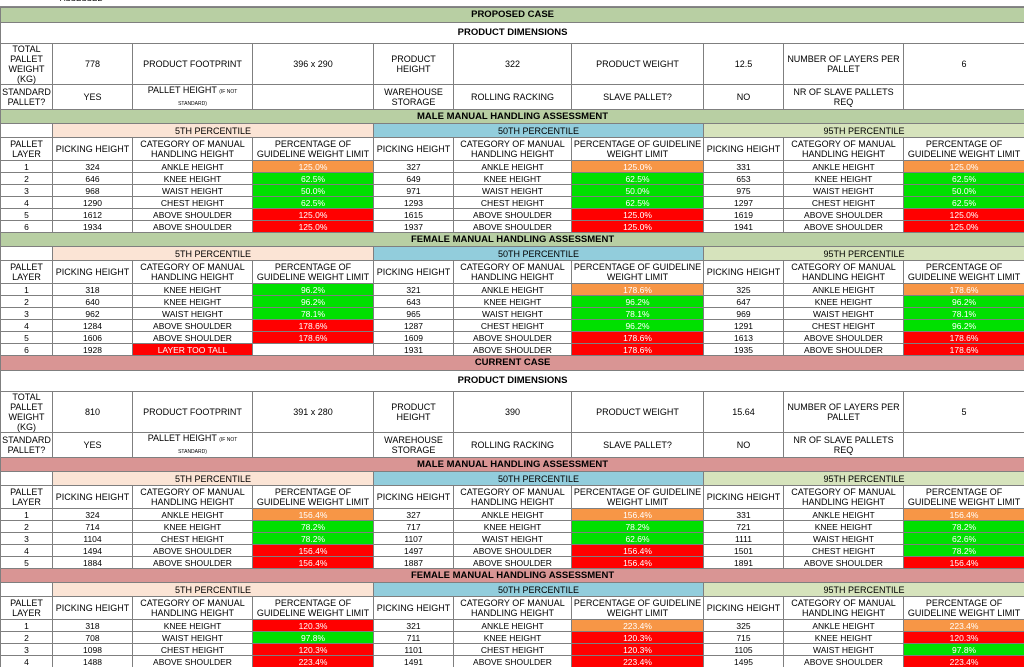  Describe the element at coordinates (743, 649) in the screenshot. I see `picking-height: 1105` at that location.